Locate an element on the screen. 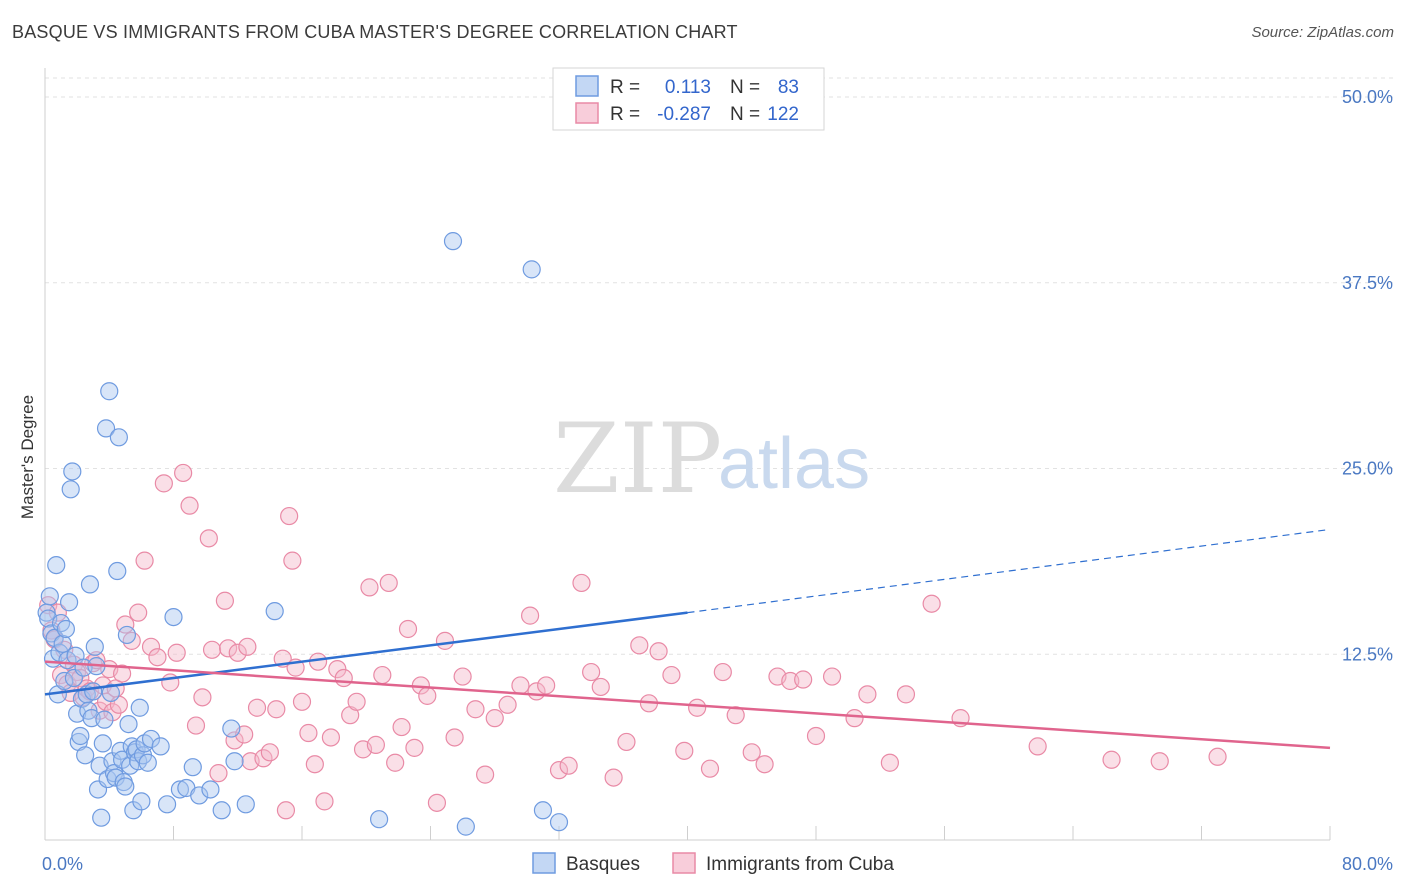 Image resolution: width=1406 pixels, height=892 pixels. watermark: ZIP atlas is located at coordinates (711, 459).